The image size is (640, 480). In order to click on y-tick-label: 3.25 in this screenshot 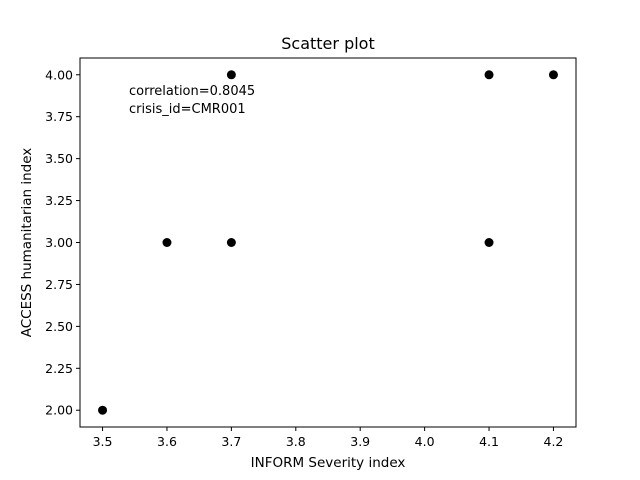, I will do `click(59, 200)`.